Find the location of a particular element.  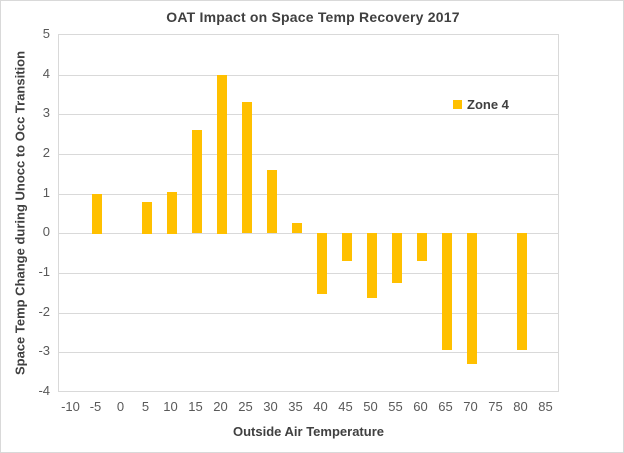

x-tick-label: 70 is located at coordinates (470, 406).